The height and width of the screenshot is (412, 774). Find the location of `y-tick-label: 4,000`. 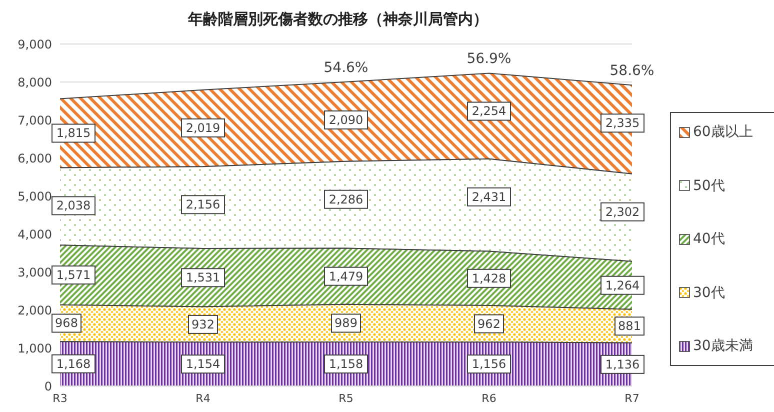

y-tick-label: 4,000 is located at coordinates (35, 234).